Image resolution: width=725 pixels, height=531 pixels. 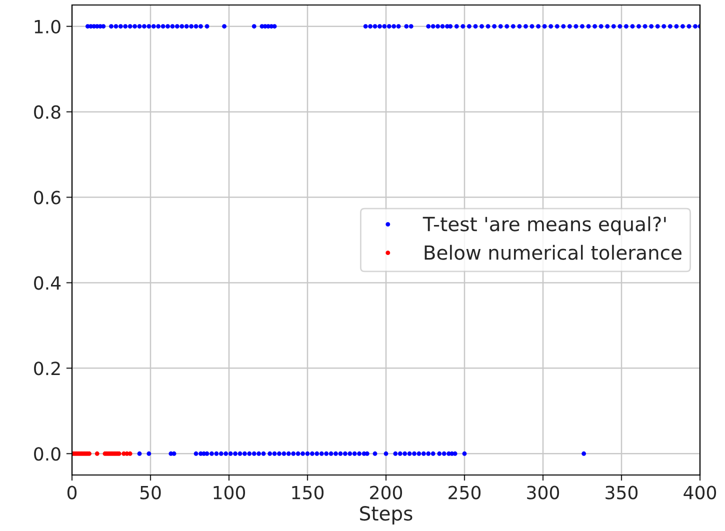 I want to click on x-tick-label: 150, so click(x=308, y=493).